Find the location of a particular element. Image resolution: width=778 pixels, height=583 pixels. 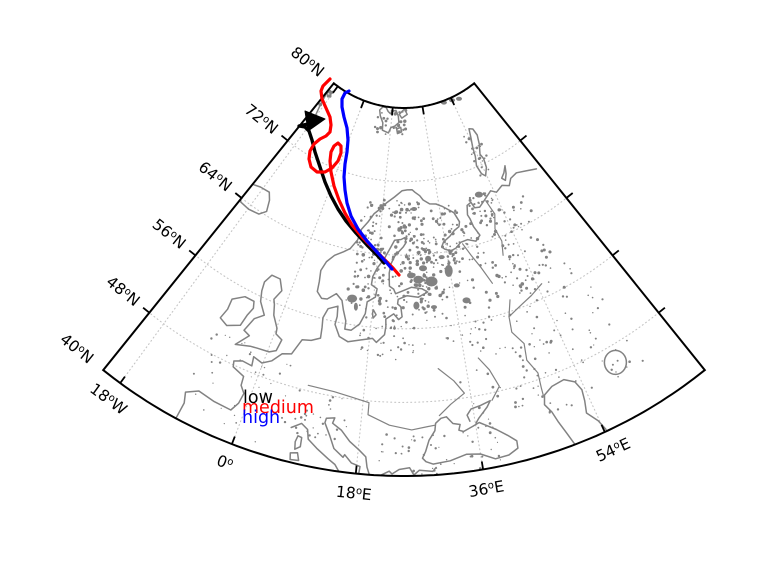

lat-label-40N: 40oN is located at coordinates (76, 349).